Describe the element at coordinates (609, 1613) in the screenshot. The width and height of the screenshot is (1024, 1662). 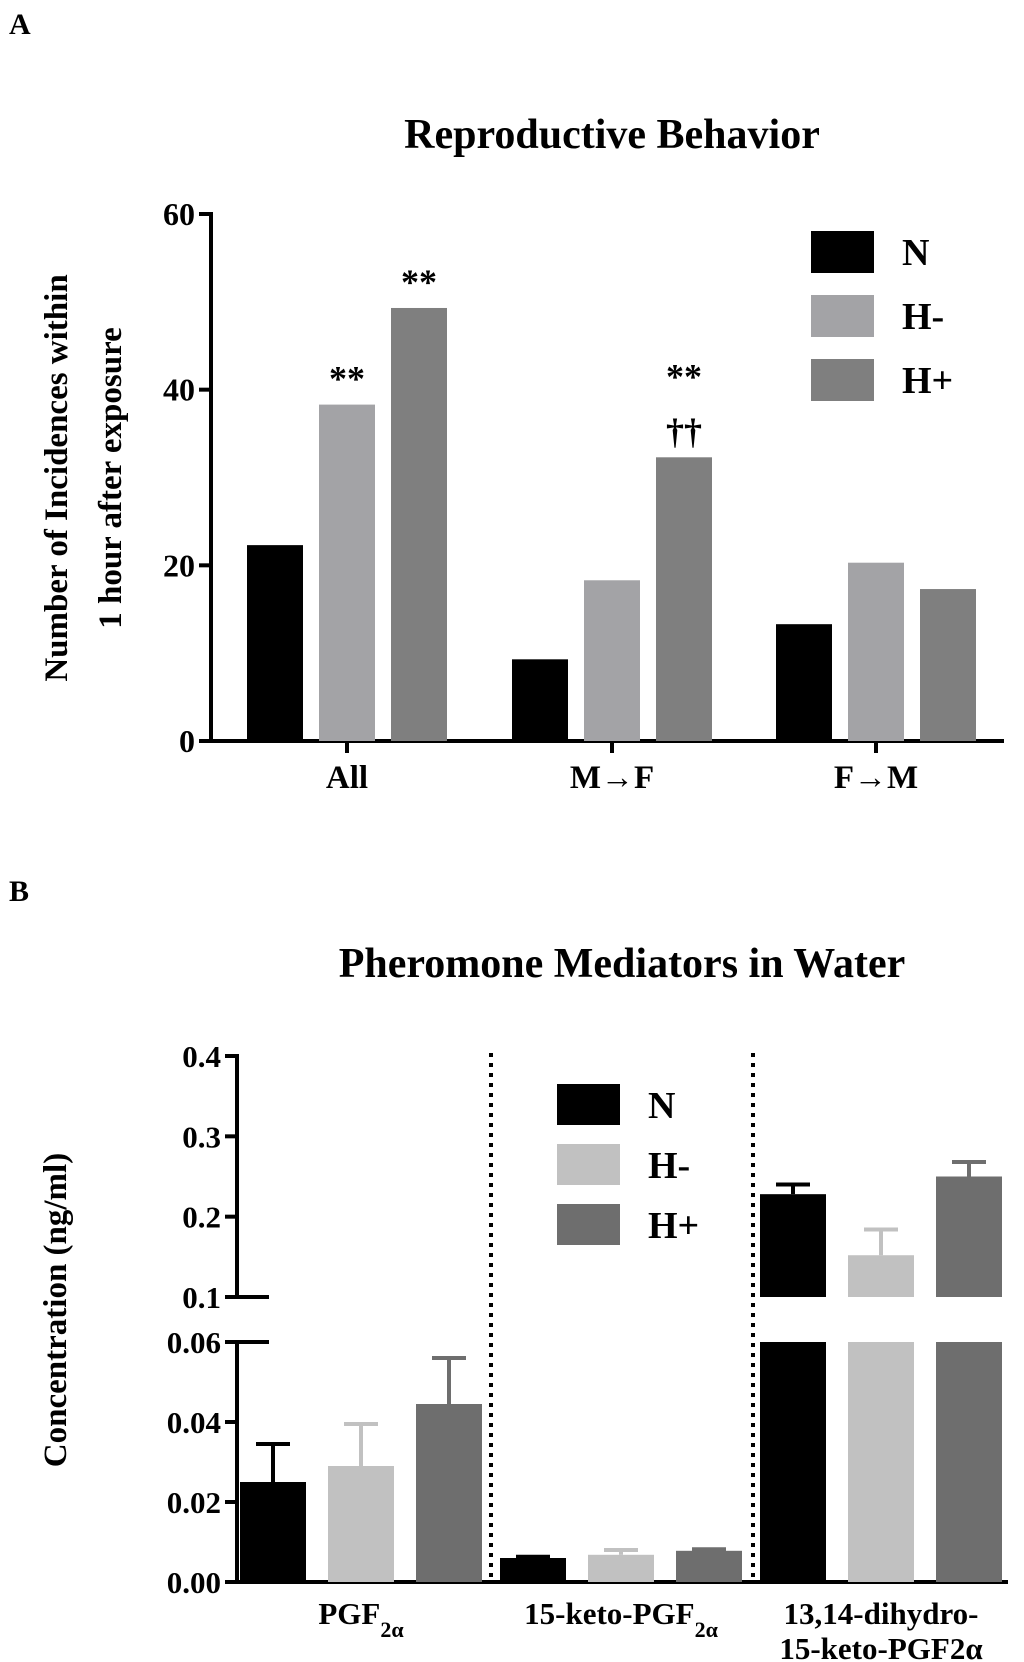
I see `b-xtick-label-1-main: 15-keto-PGF` at that location.